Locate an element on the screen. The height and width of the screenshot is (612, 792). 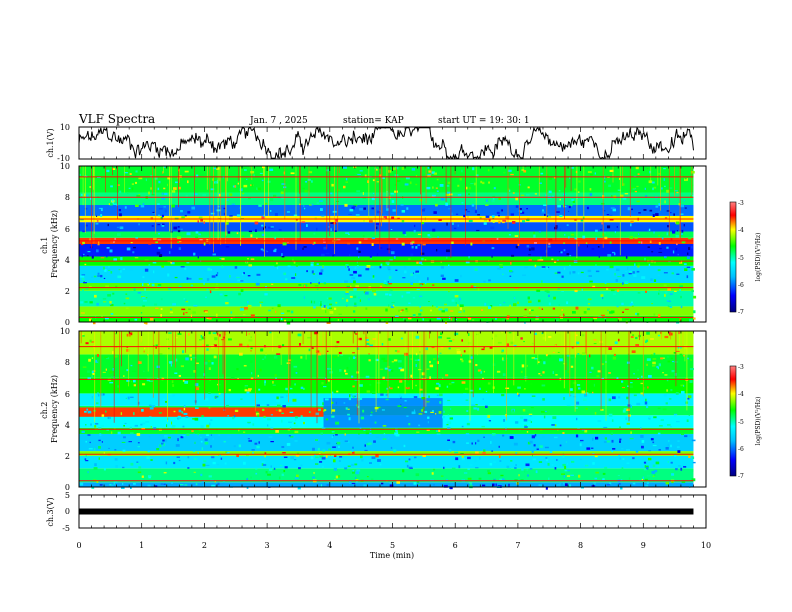
ch1-spectrogram-ytick: 10 is located at coordinates (65, 166).